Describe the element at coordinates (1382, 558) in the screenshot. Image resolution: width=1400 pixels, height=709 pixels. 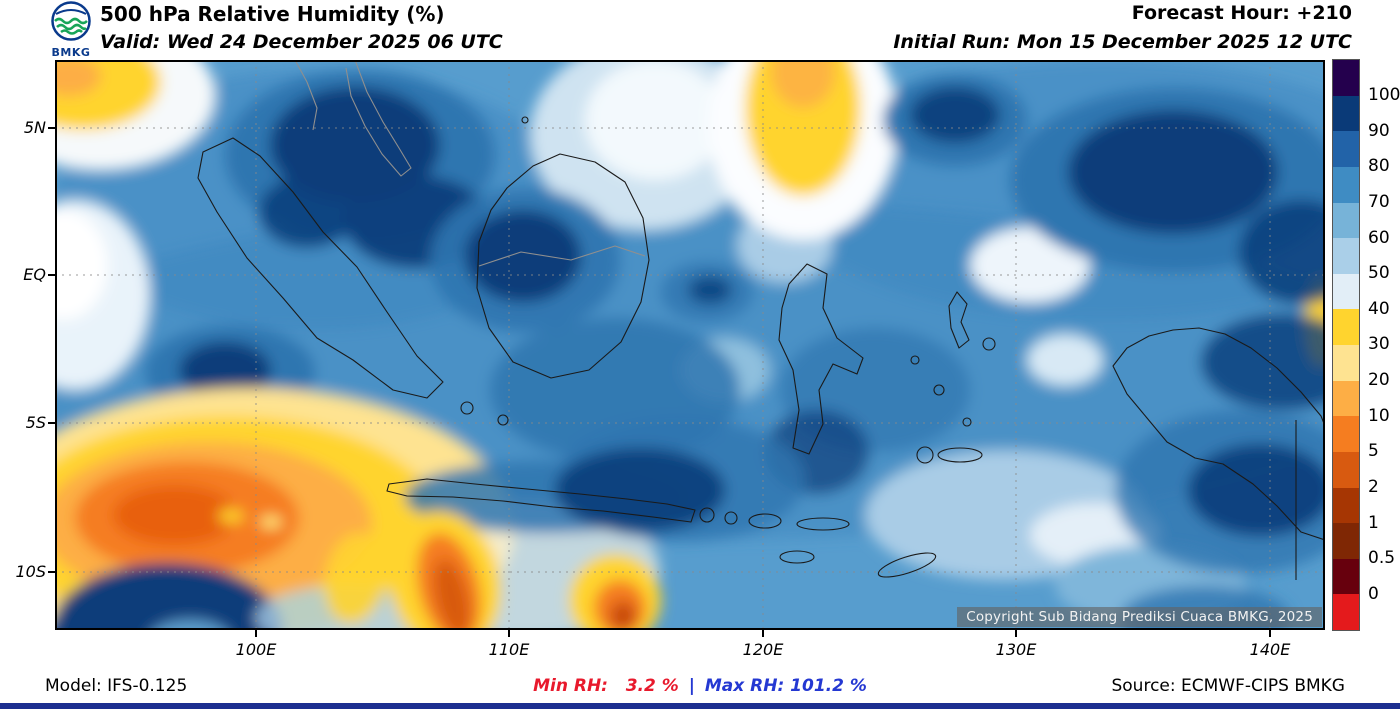
I see `colorbar-label: 0.5` at that location.